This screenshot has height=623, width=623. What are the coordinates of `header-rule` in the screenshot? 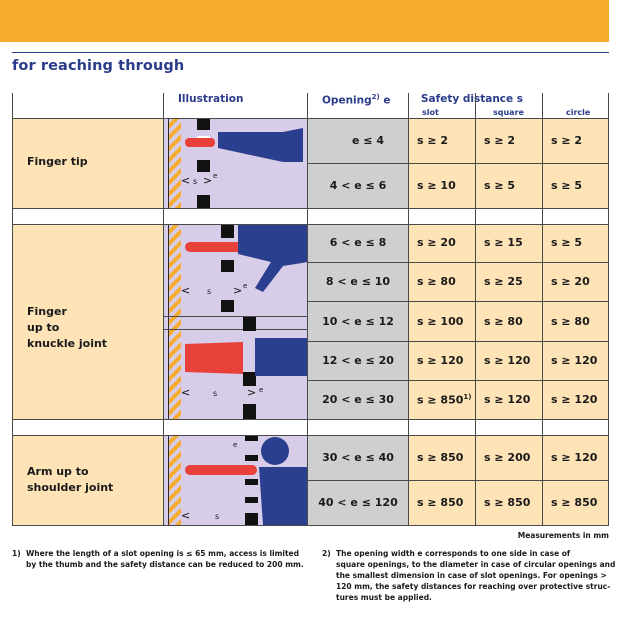 It's located at (310, 52).